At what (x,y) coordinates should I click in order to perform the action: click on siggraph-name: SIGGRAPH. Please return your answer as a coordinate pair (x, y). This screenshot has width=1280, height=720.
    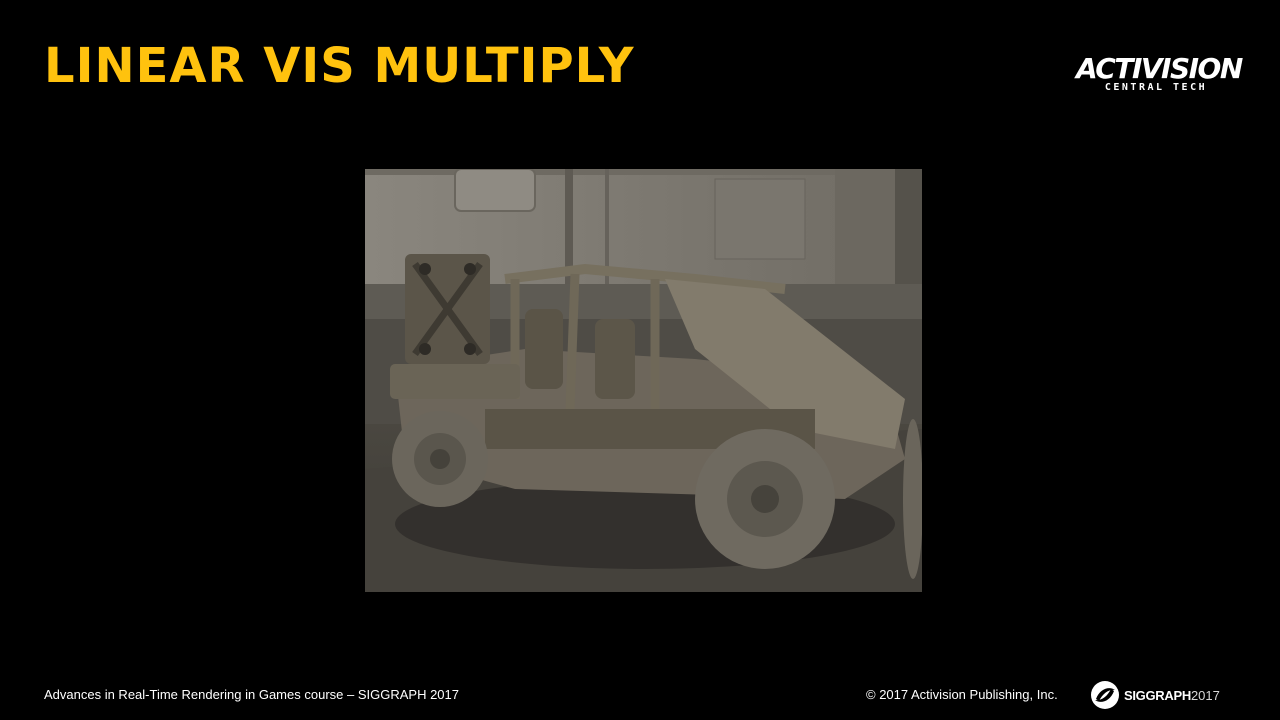
    Looking at the image, I should click on (1157, 695).